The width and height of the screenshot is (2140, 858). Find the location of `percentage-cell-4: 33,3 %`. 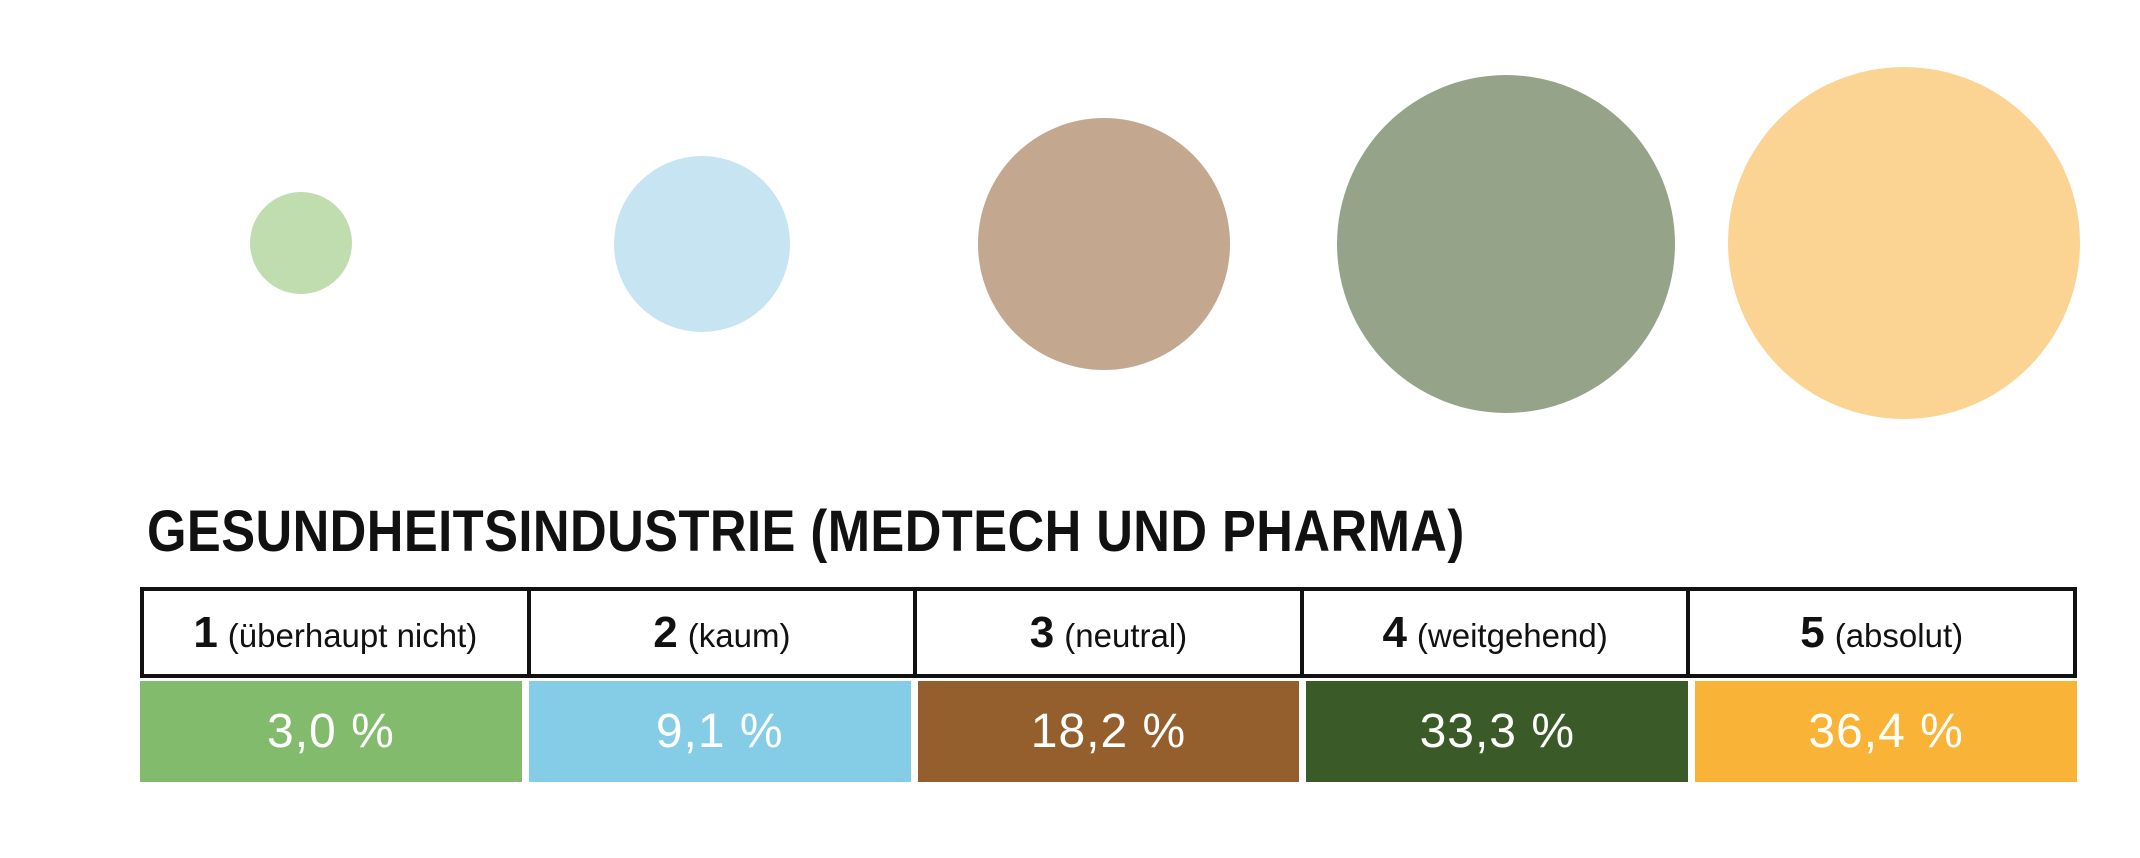

percentage-cell-4: 33,3 % is located at coordinates (1497, 731).